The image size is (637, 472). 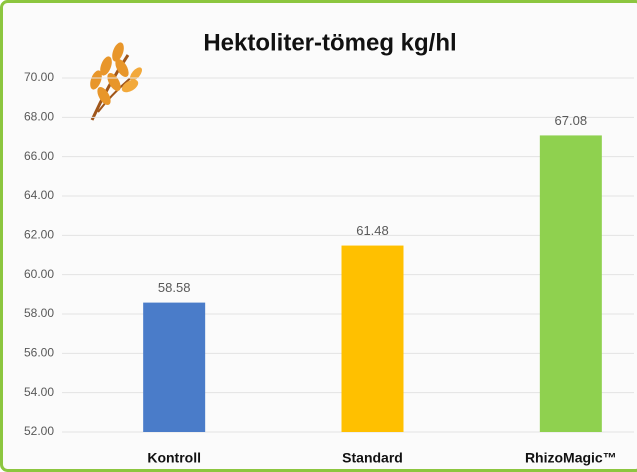 What do you see at coordinates (174, 458) in the screenshot?
I see `x-tick-label: Kontroll` at bounding box center [174, 458].